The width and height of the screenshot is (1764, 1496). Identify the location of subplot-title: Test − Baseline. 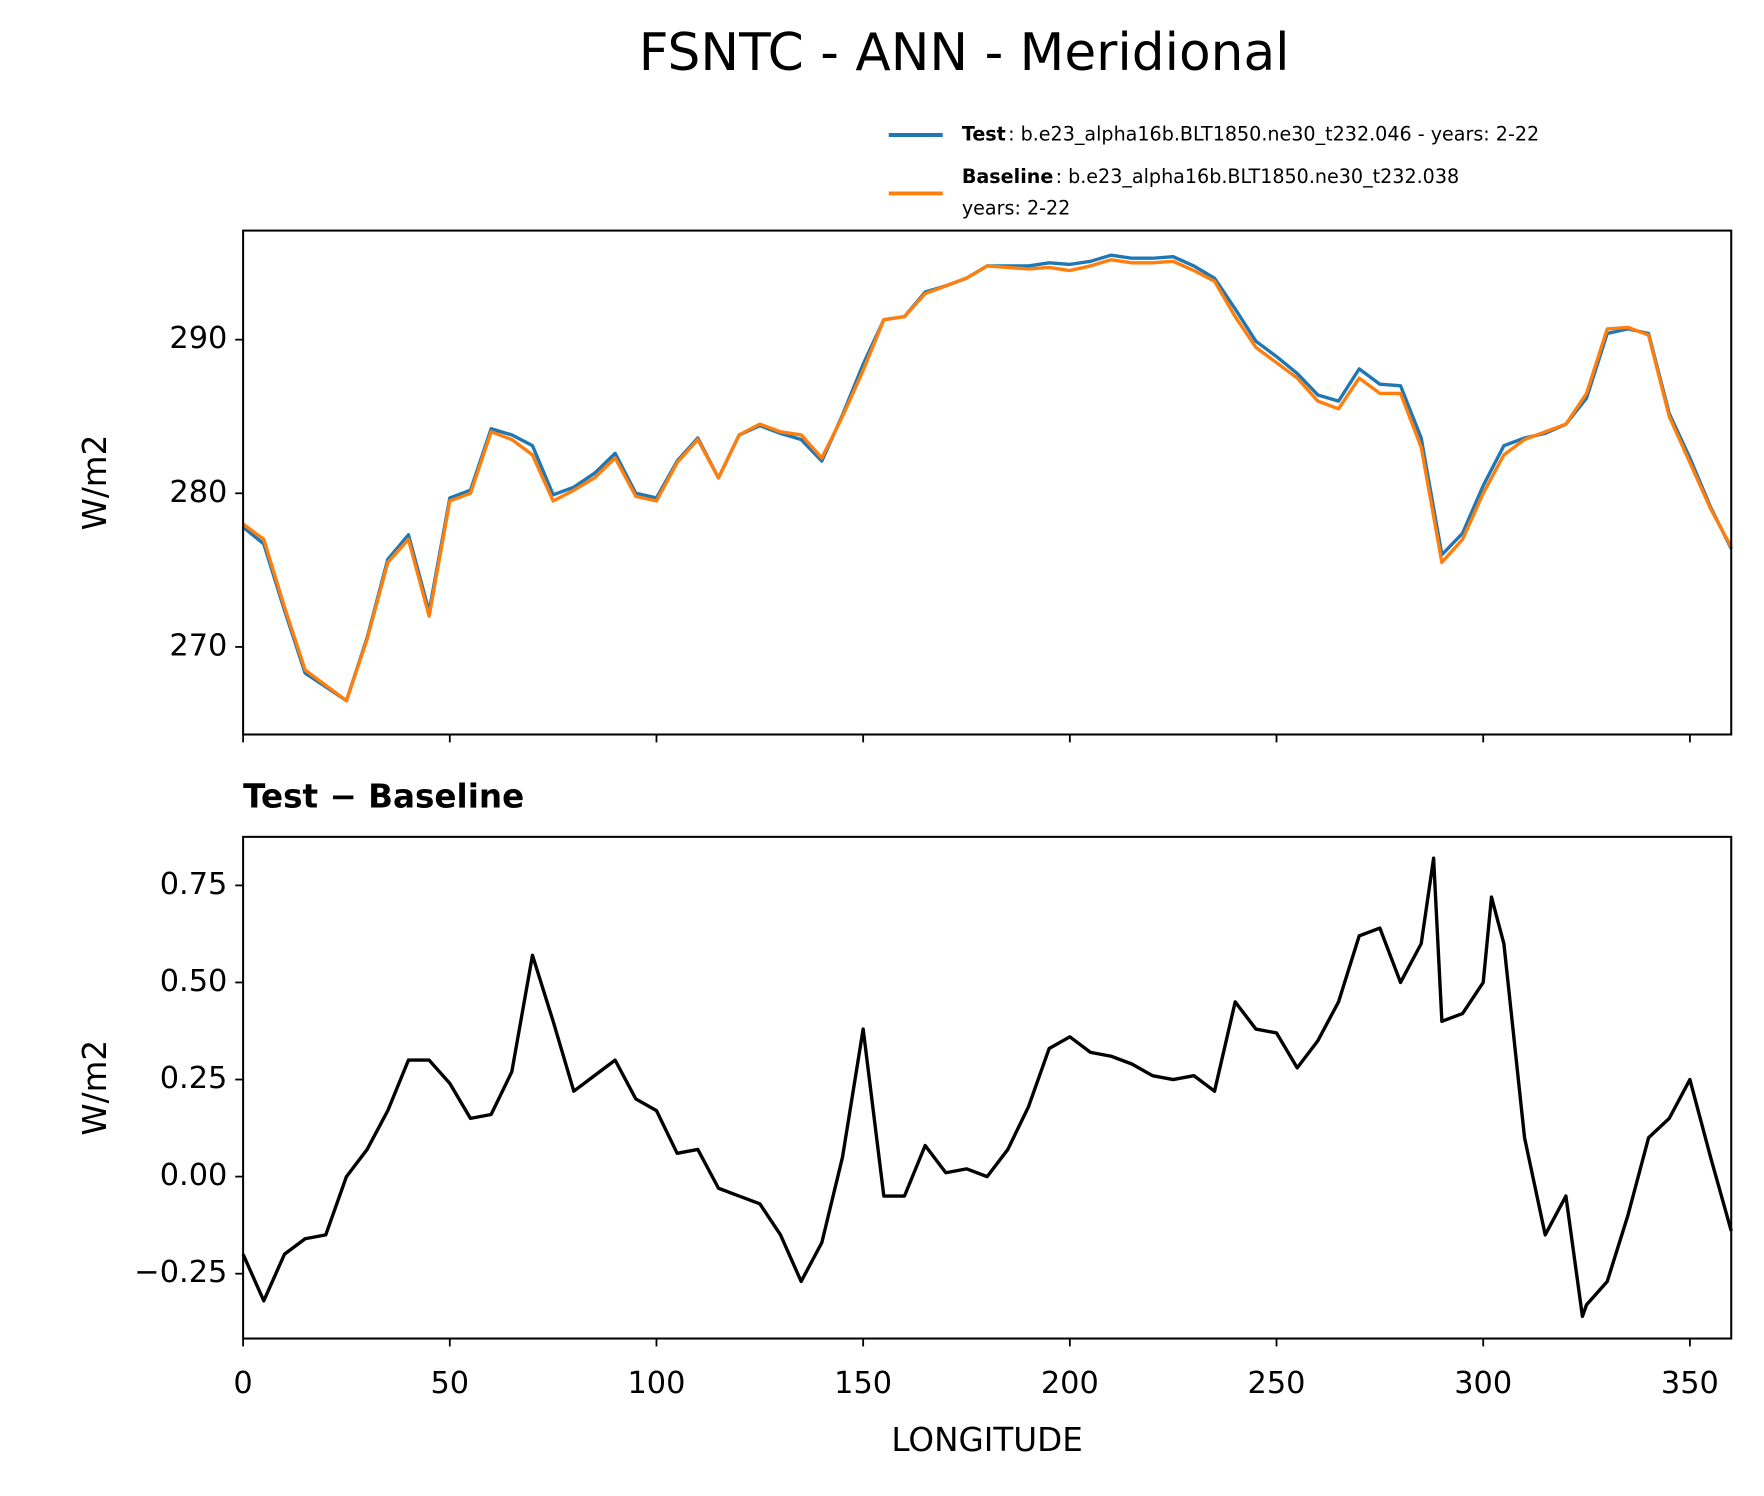
(383, 797).